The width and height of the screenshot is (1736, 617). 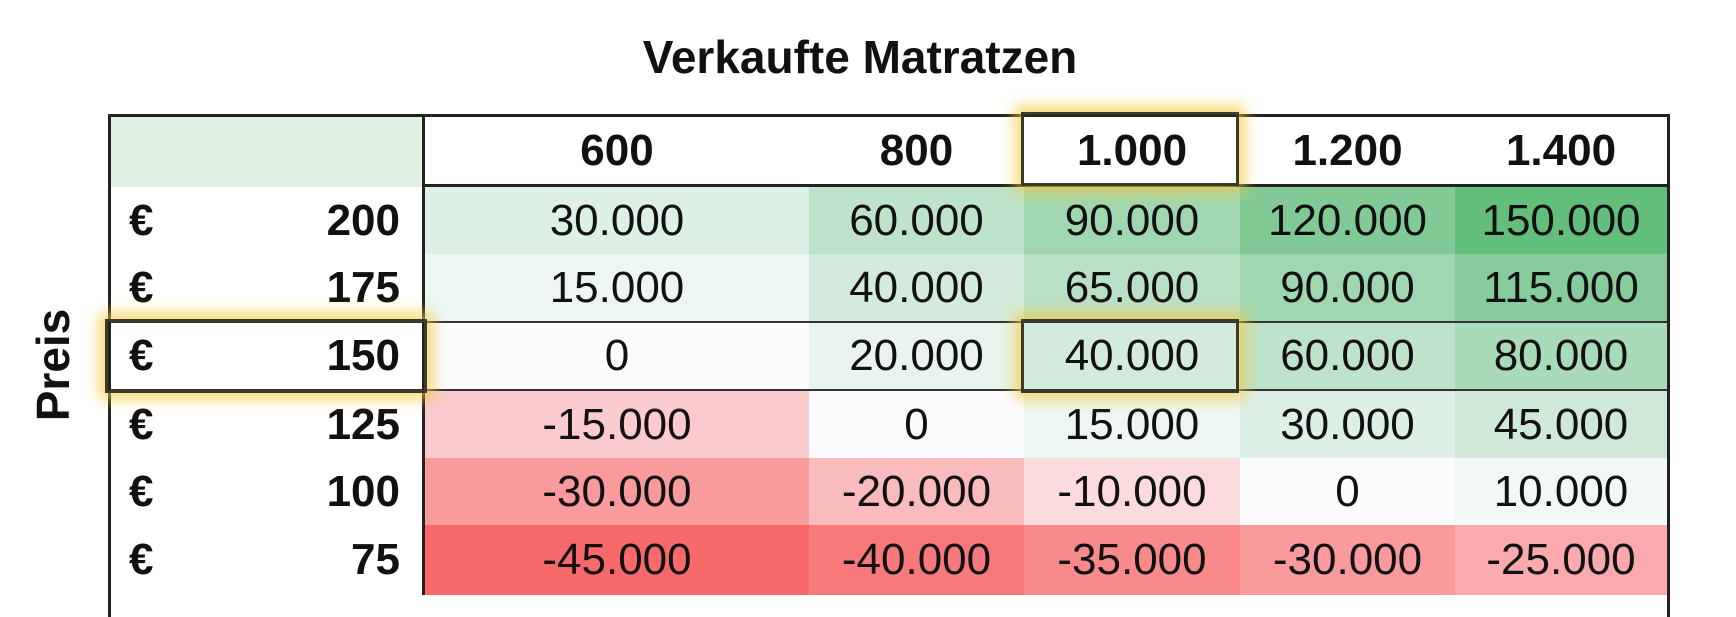 What do you see at coordinates (1561, 152) in the screenshot?
I see `column-header: 1.400` at bounding box center [1561, 152].